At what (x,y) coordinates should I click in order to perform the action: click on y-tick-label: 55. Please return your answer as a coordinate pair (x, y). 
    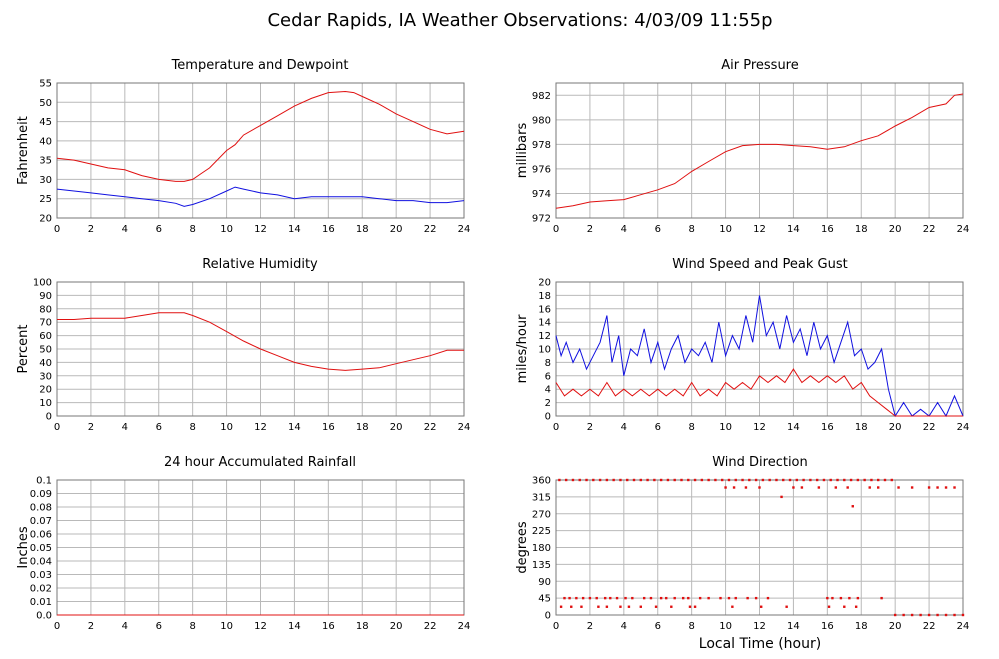
    Looking at the image, I should click on (45, 84).